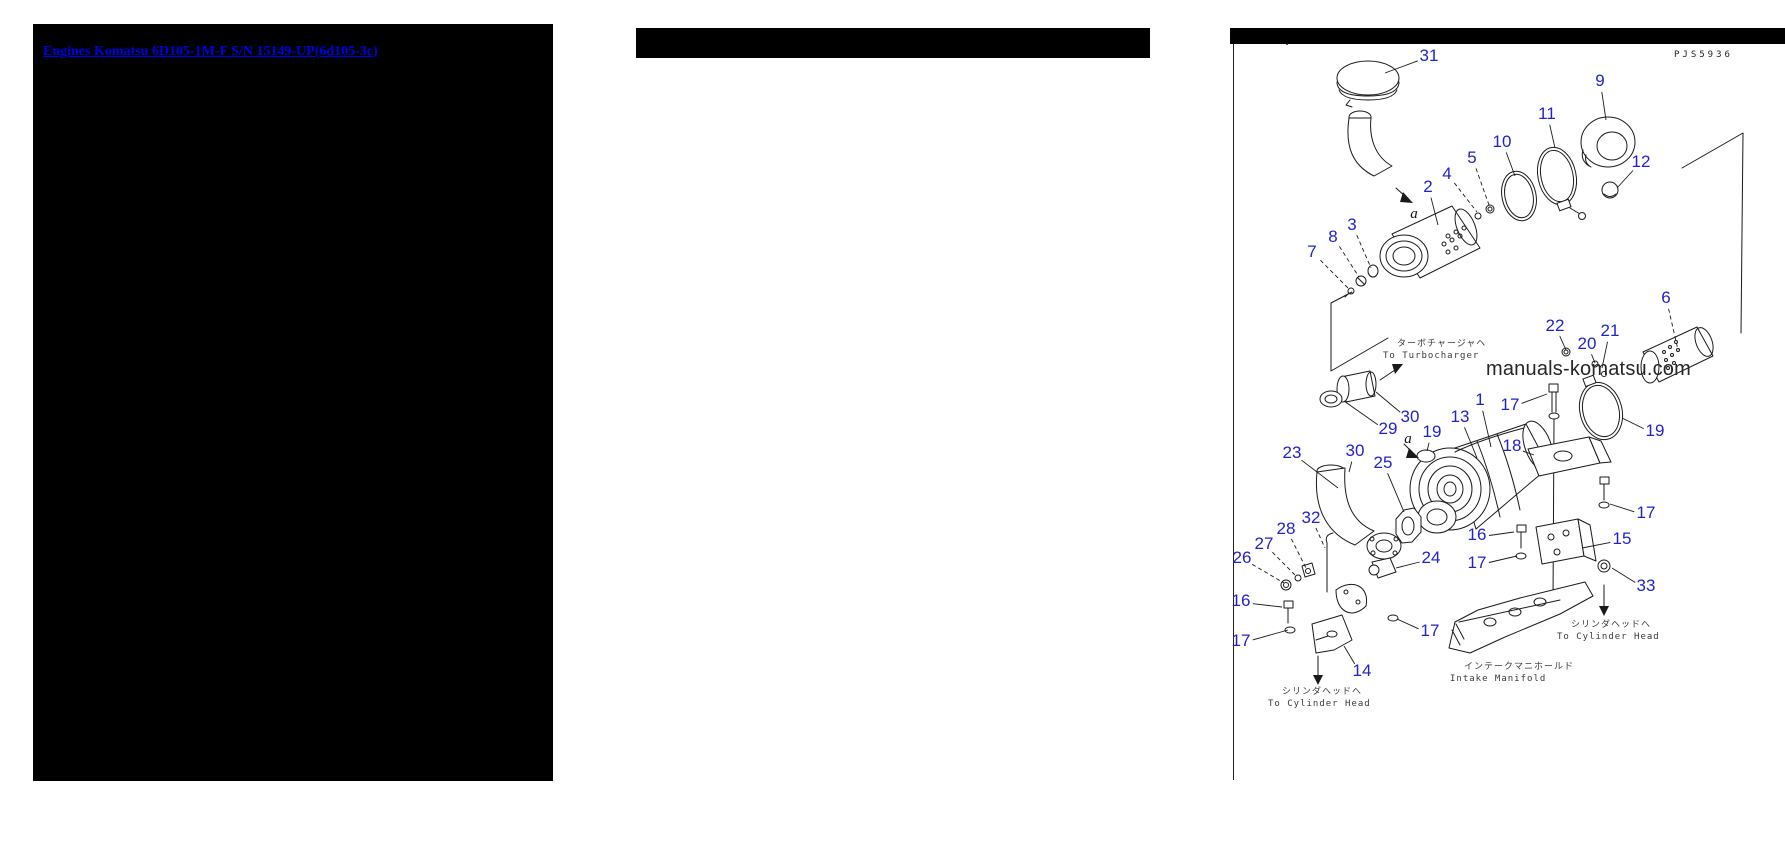 The width and height of the screenshot is (1785, 842). I want to click on annotation-en: To Turbocharger, so click(1431, 356).